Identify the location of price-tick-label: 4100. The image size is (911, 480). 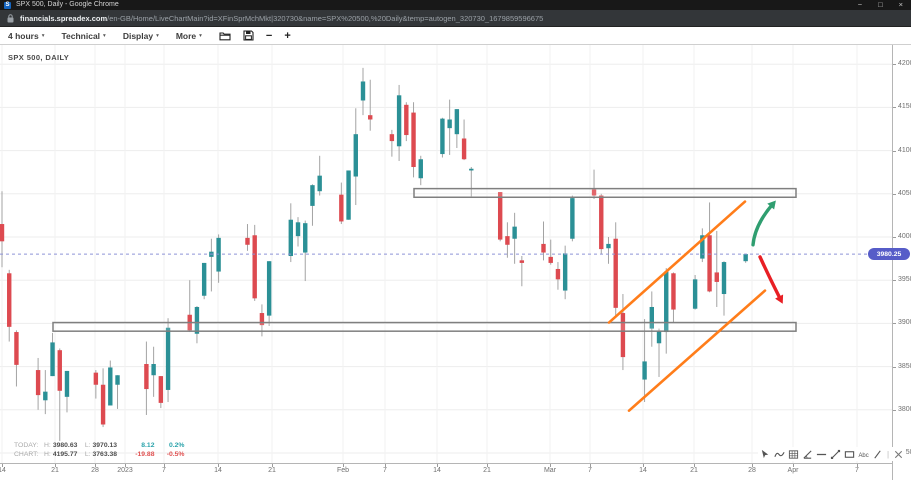
(904, 150).